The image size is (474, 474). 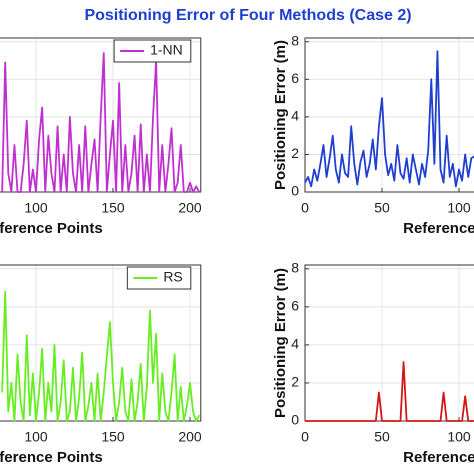 What do you see at coordinates (172, 277) in the screenshot?
I see `legend-label: RS` at bounding box center [172, 277].